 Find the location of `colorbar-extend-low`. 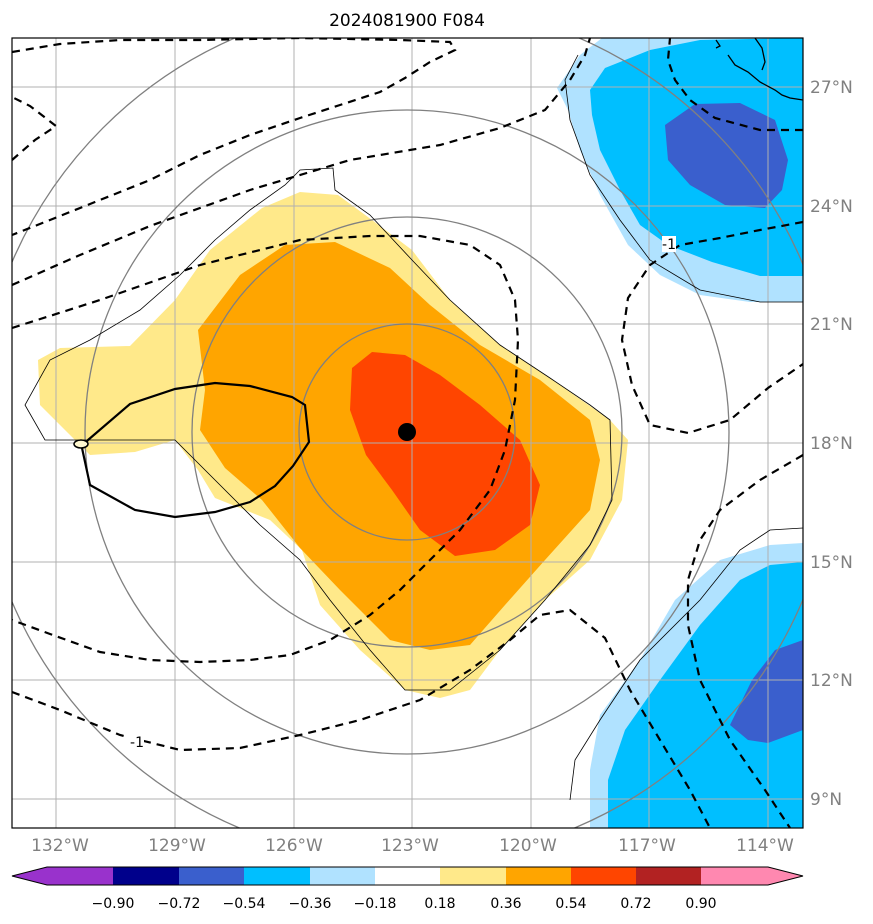

colorbar-extend-low is located at coordinates (29, 876).